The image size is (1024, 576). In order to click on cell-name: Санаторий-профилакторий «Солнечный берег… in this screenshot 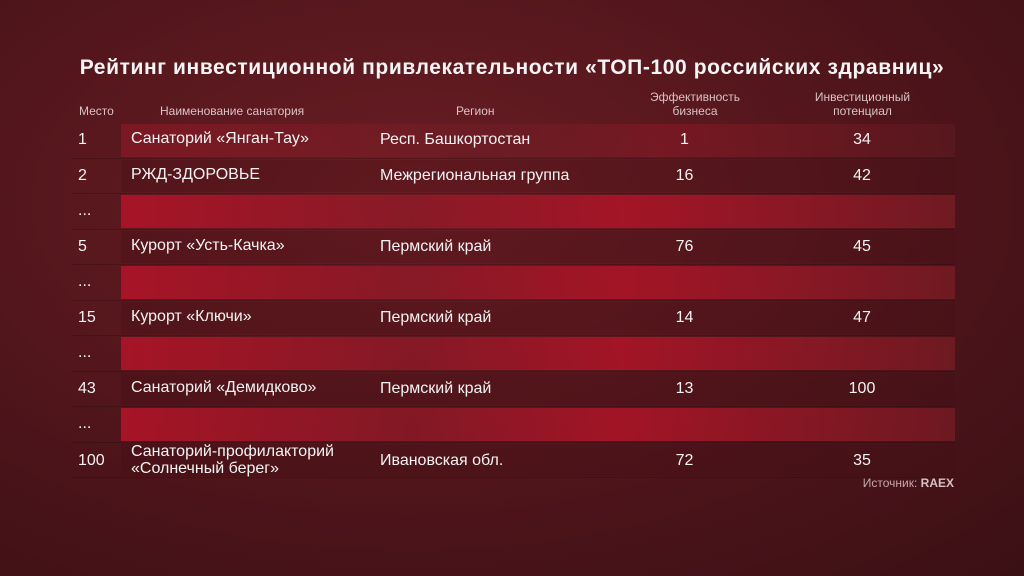, I will do `click(232, 460)`.